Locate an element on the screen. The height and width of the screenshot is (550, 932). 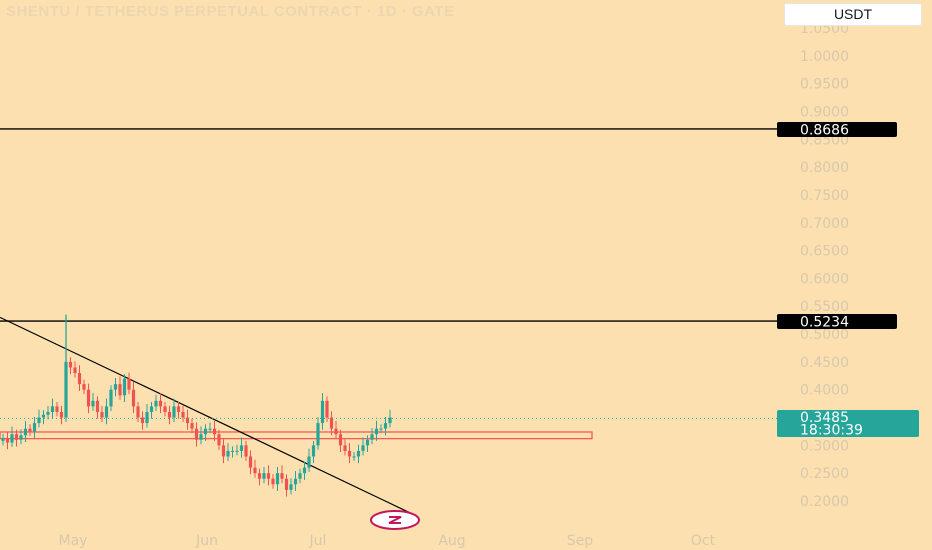
time-axis: May Jun Jul Aug Sep Oct is located at coordinates (387, 541).